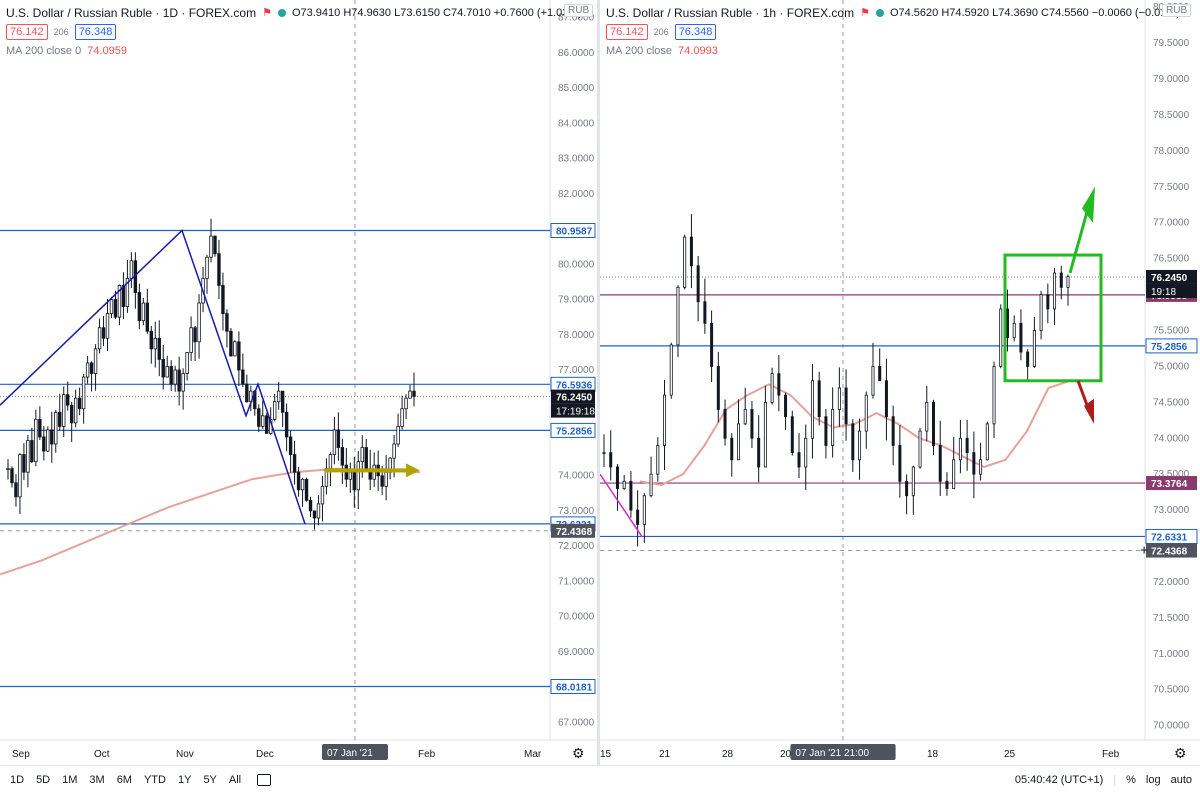  I want to click on range-1m: 1M, so click(70, 780).